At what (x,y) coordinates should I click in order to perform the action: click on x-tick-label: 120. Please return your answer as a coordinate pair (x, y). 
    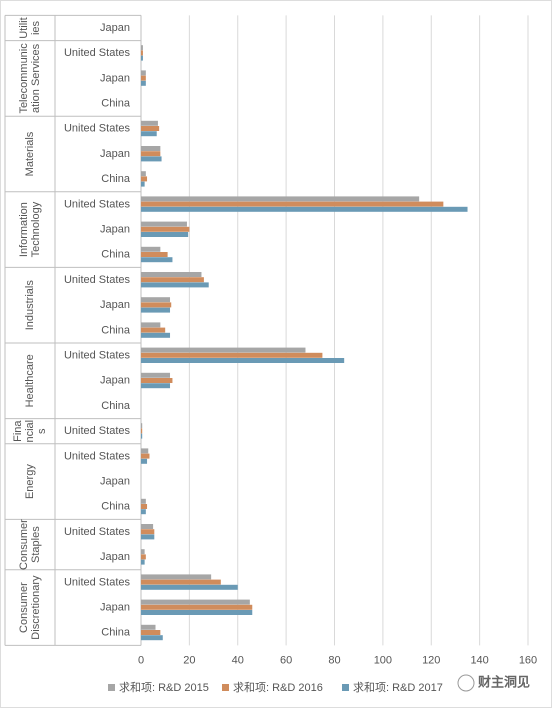
    Looking at the image, I should click on (431, 660).